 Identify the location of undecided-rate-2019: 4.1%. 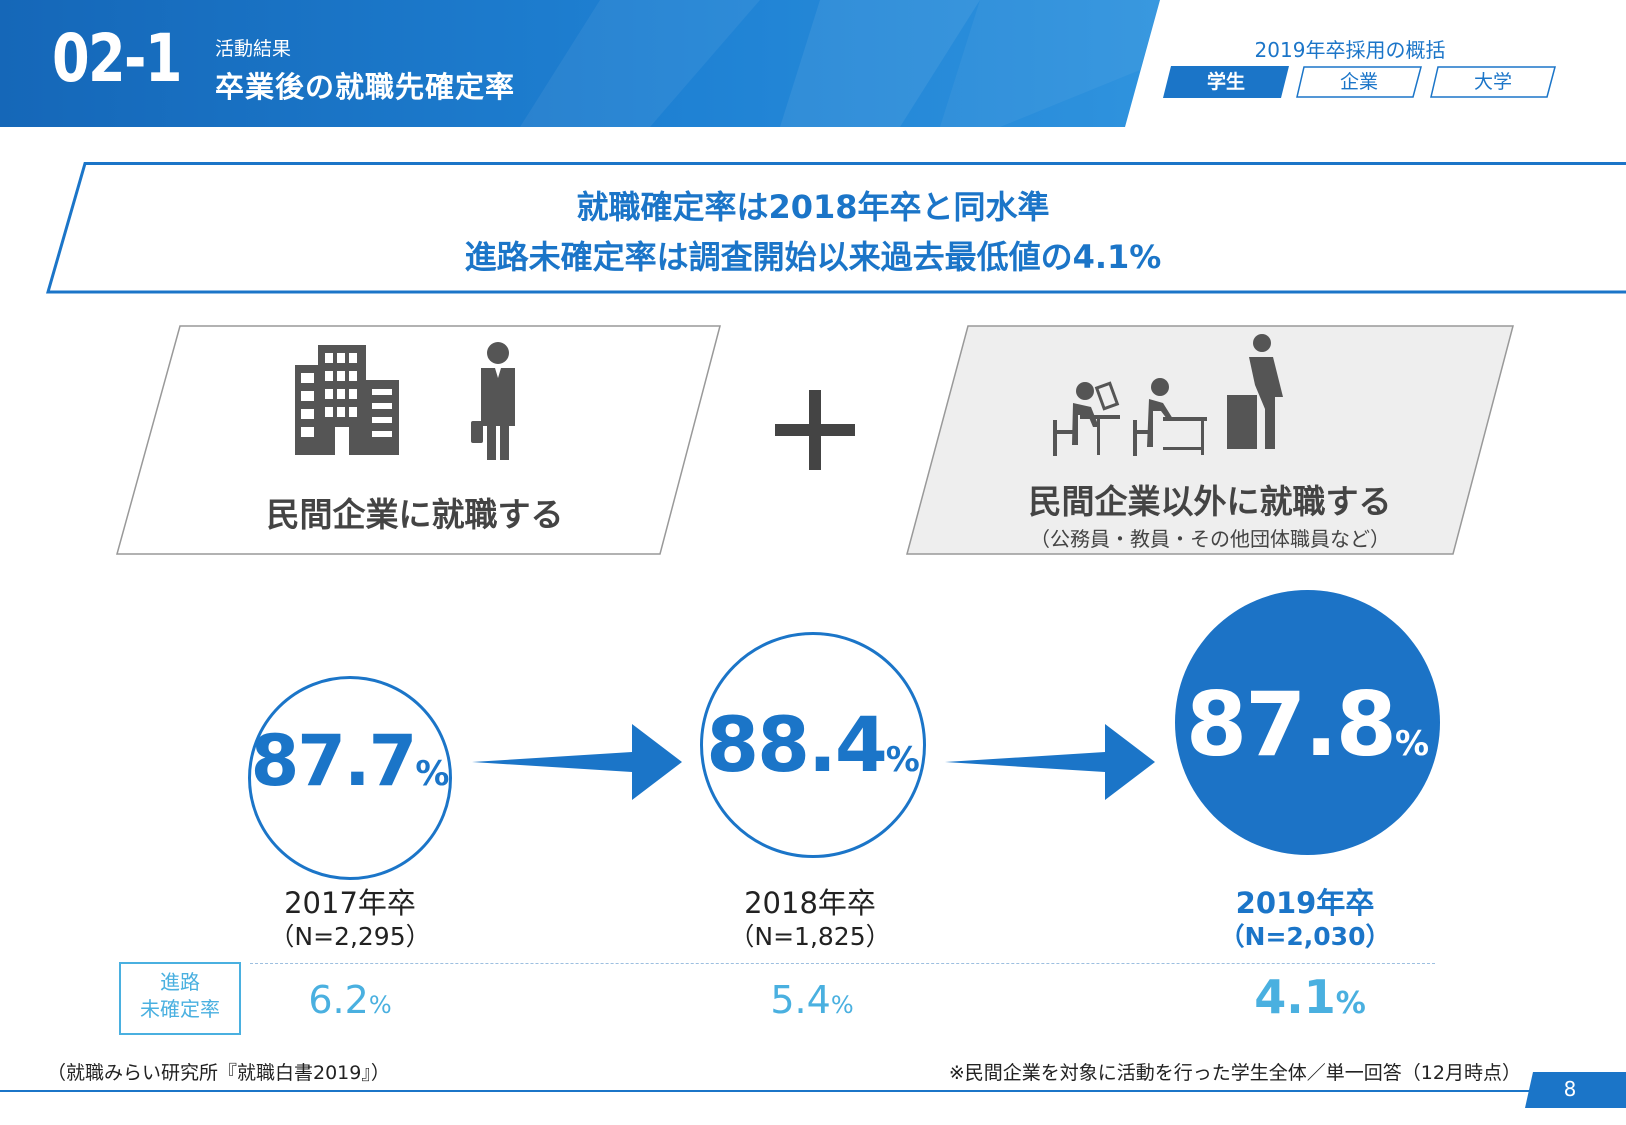
(1310, 997).